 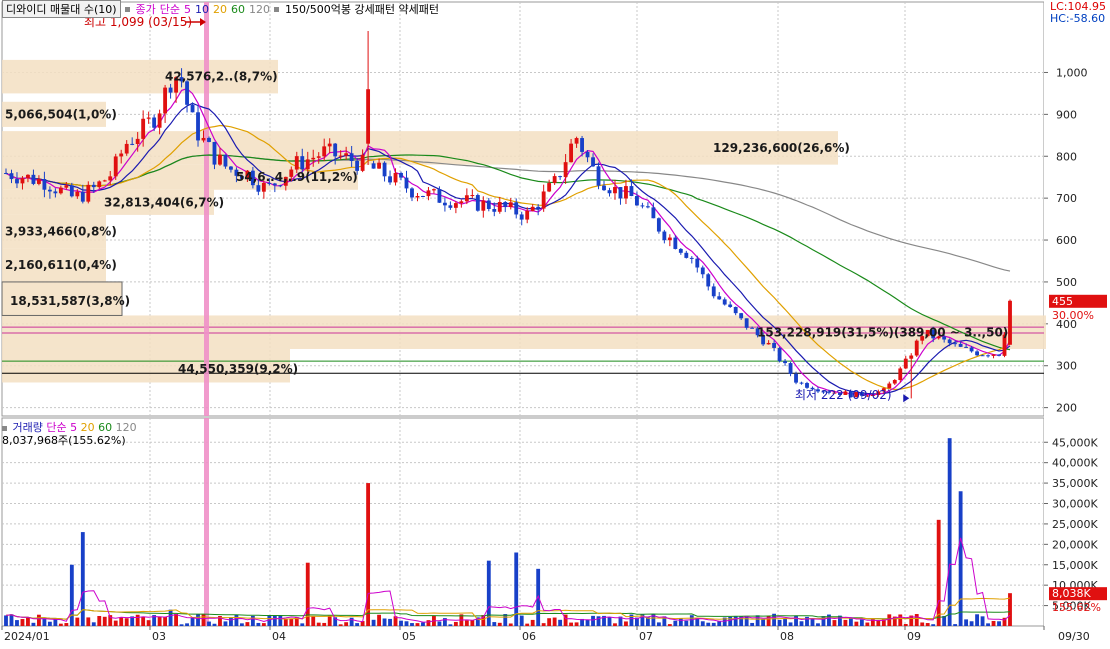 I want to click on stock-name-label: 디와이디 매물대 수(10), so click(x=61, y=9).